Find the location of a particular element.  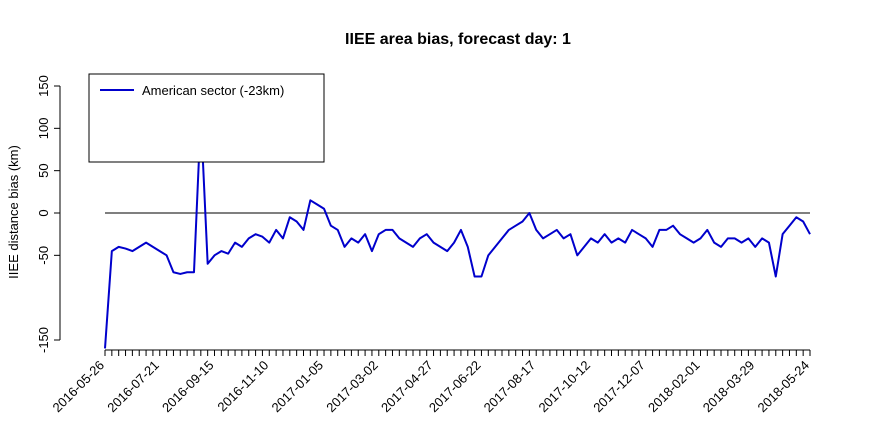

y-tick-label: 100 is located at coordinates (43, 128).